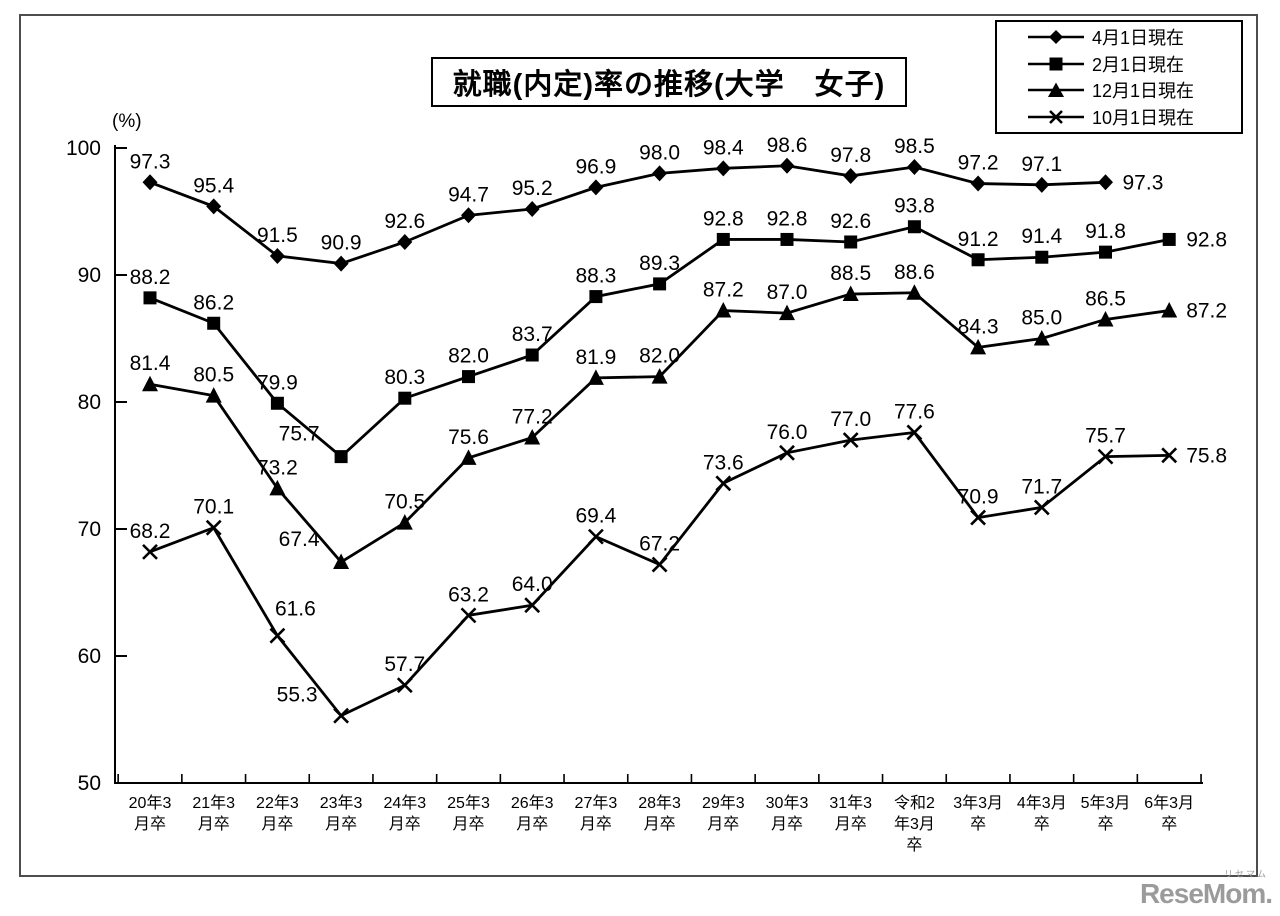 The height and width of the screenshot is (916, 1280). Describe the element at coordinates (659, 544) in the screenshot. I see `data-point-label: 67.2` at that location.